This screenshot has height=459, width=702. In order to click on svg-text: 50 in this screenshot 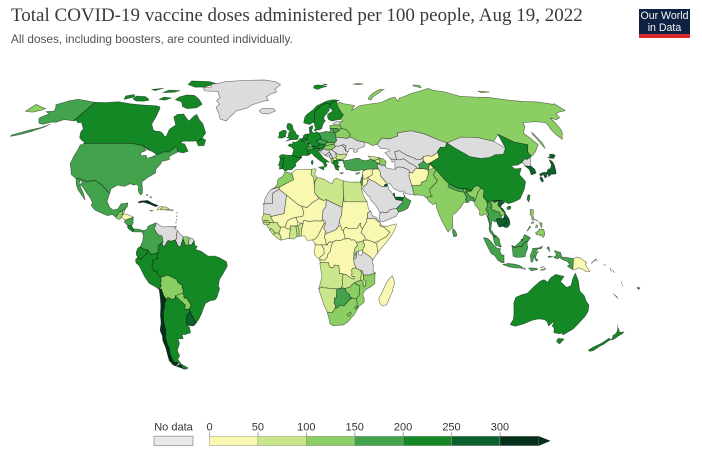, I will do `click(258, 428)`.